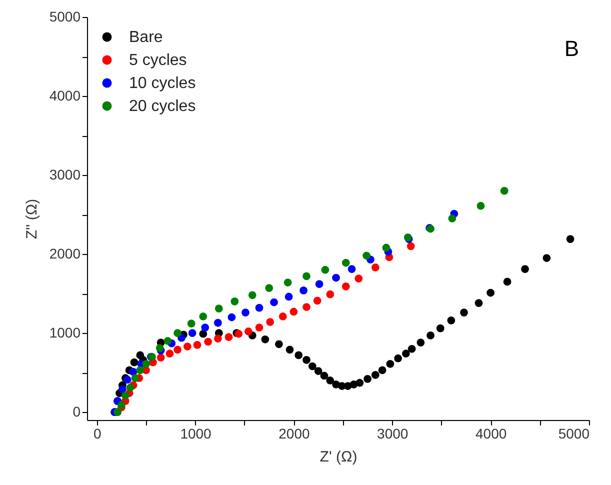  I want to click on legend-label: 5 cycles, so click(158, 60).